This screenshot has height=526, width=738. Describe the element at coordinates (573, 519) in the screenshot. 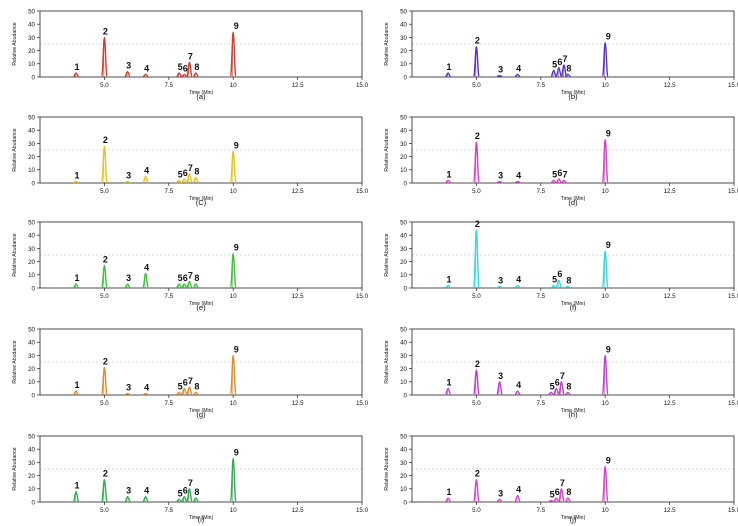

I see `panel-caption: (j)` at that location.